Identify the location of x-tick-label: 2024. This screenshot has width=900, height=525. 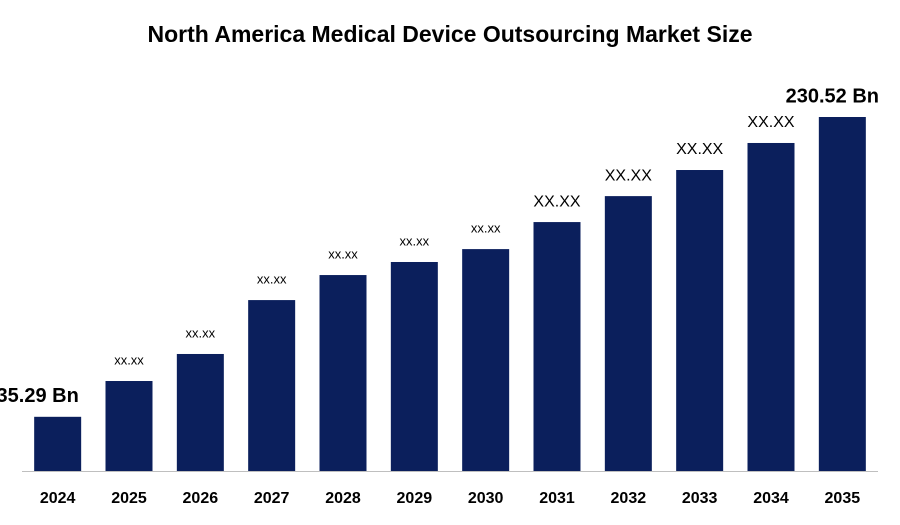
(58, 498).